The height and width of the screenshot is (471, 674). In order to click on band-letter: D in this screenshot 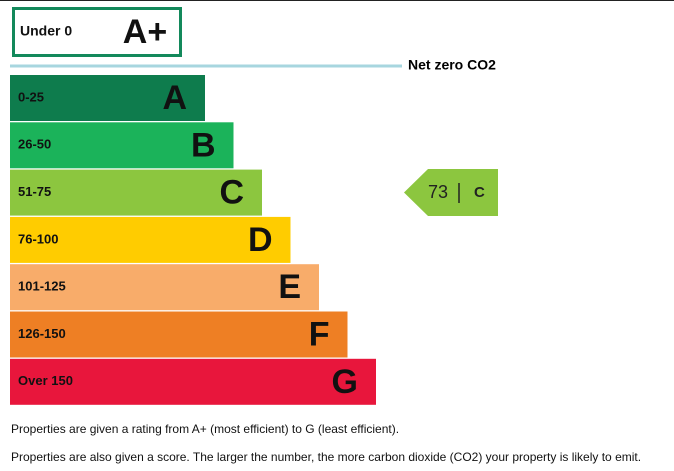, I will do `click(260, 240)`.